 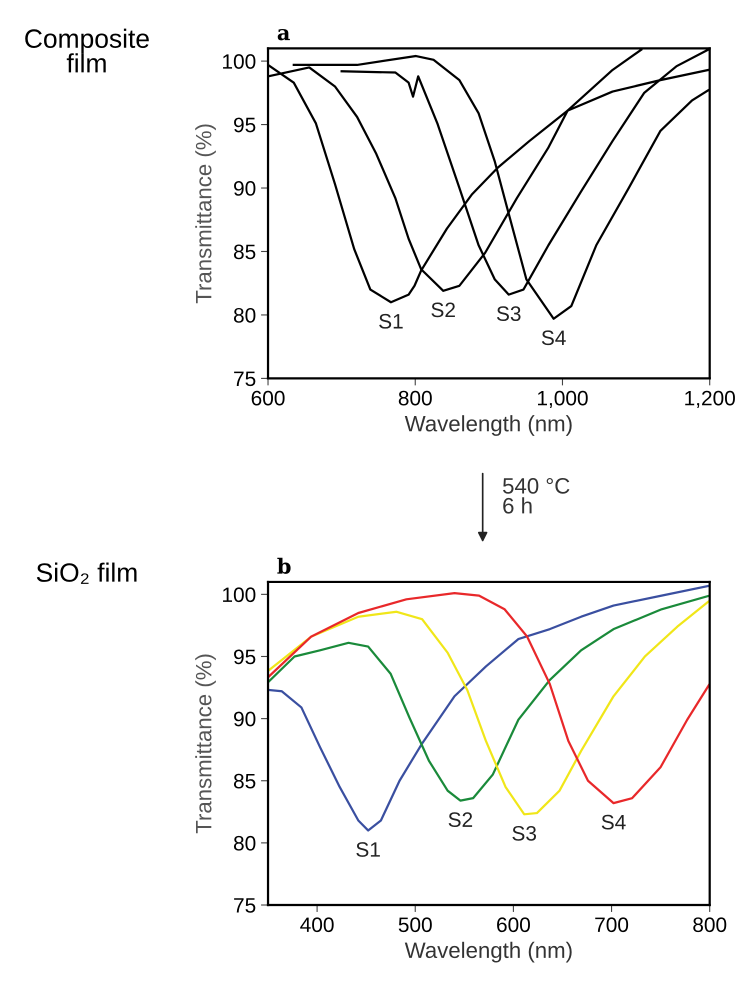 I want to click on x-tick-label: 500, so click(x=415, y=924).